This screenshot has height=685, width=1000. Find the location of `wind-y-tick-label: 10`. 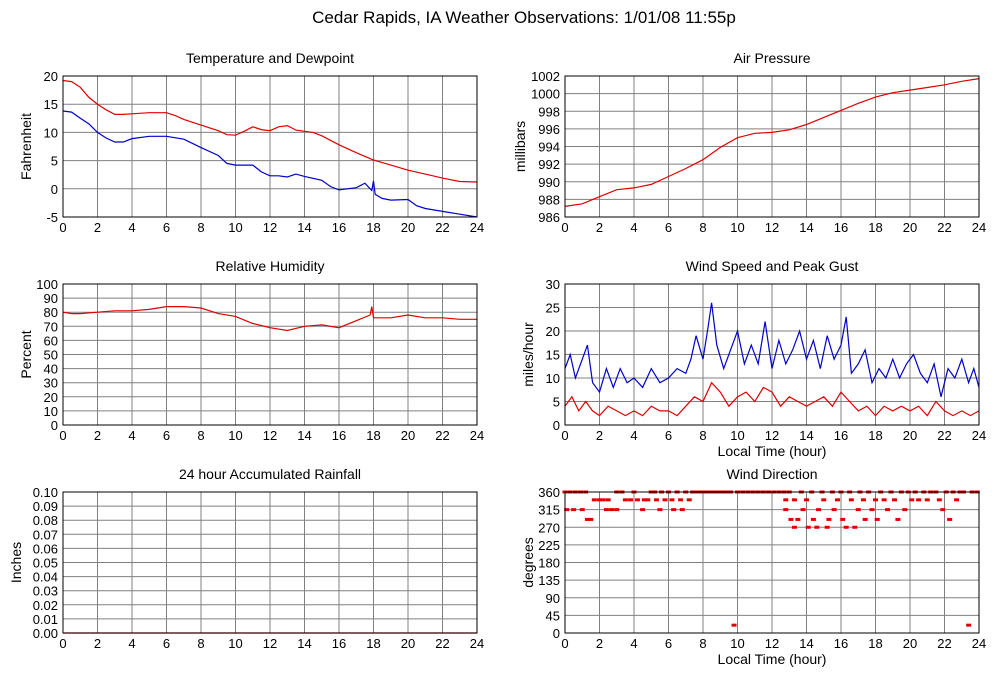

wind-y-tick-label: 10 is located at coordinates (553, 378).